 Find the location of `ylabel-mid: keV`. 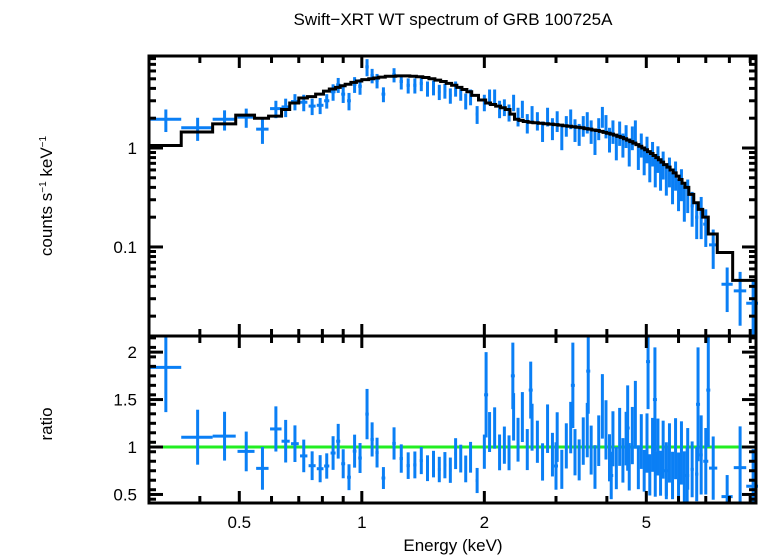

ylabel-mid: keV is located at coordinates (46, 164).